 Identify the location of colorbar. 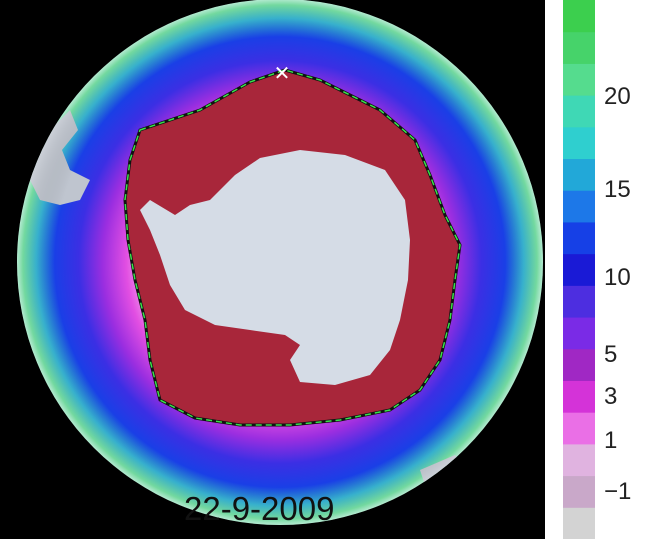
(579, 269).